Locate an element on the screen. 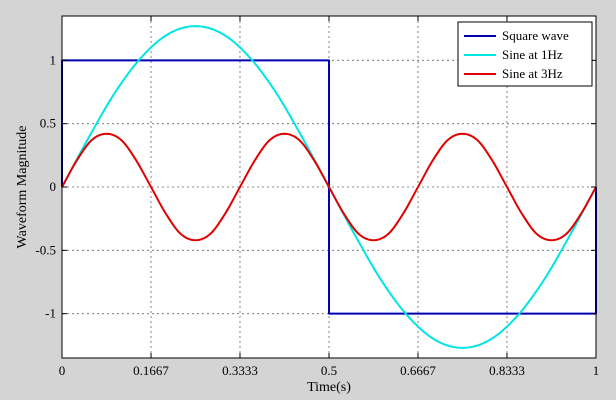 This screenshot has width=616, height=400. x-tick-label: 0.5 is located at coordinates (329, 370).